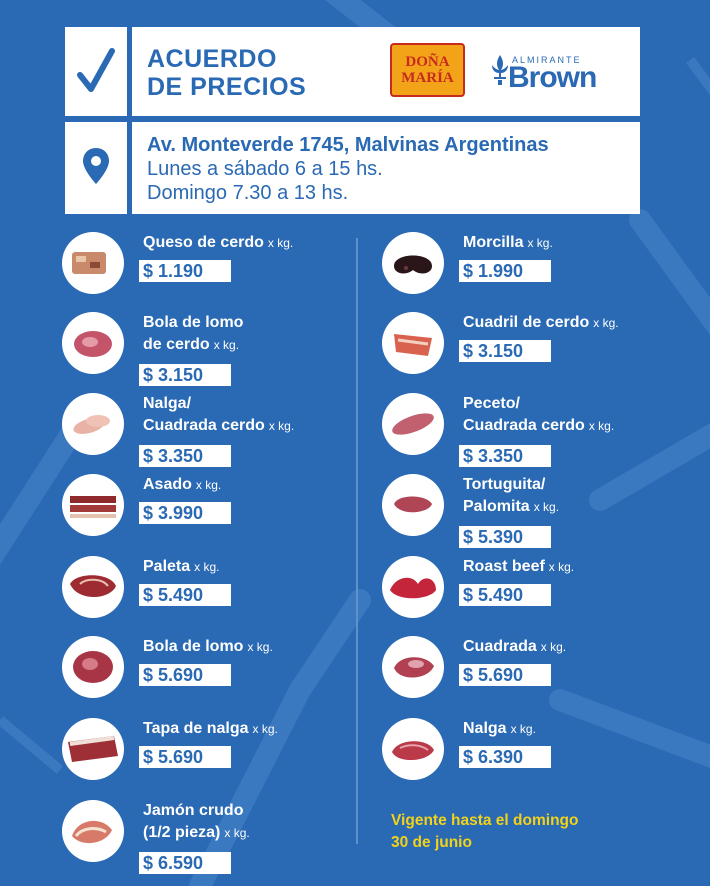 The height and width of the screenshot is (886, 710). What do you see at coordinates (196, 728) in the screenshot?
I see `product-name-text: Tapa de nalga` at bounding box center [196, 728].